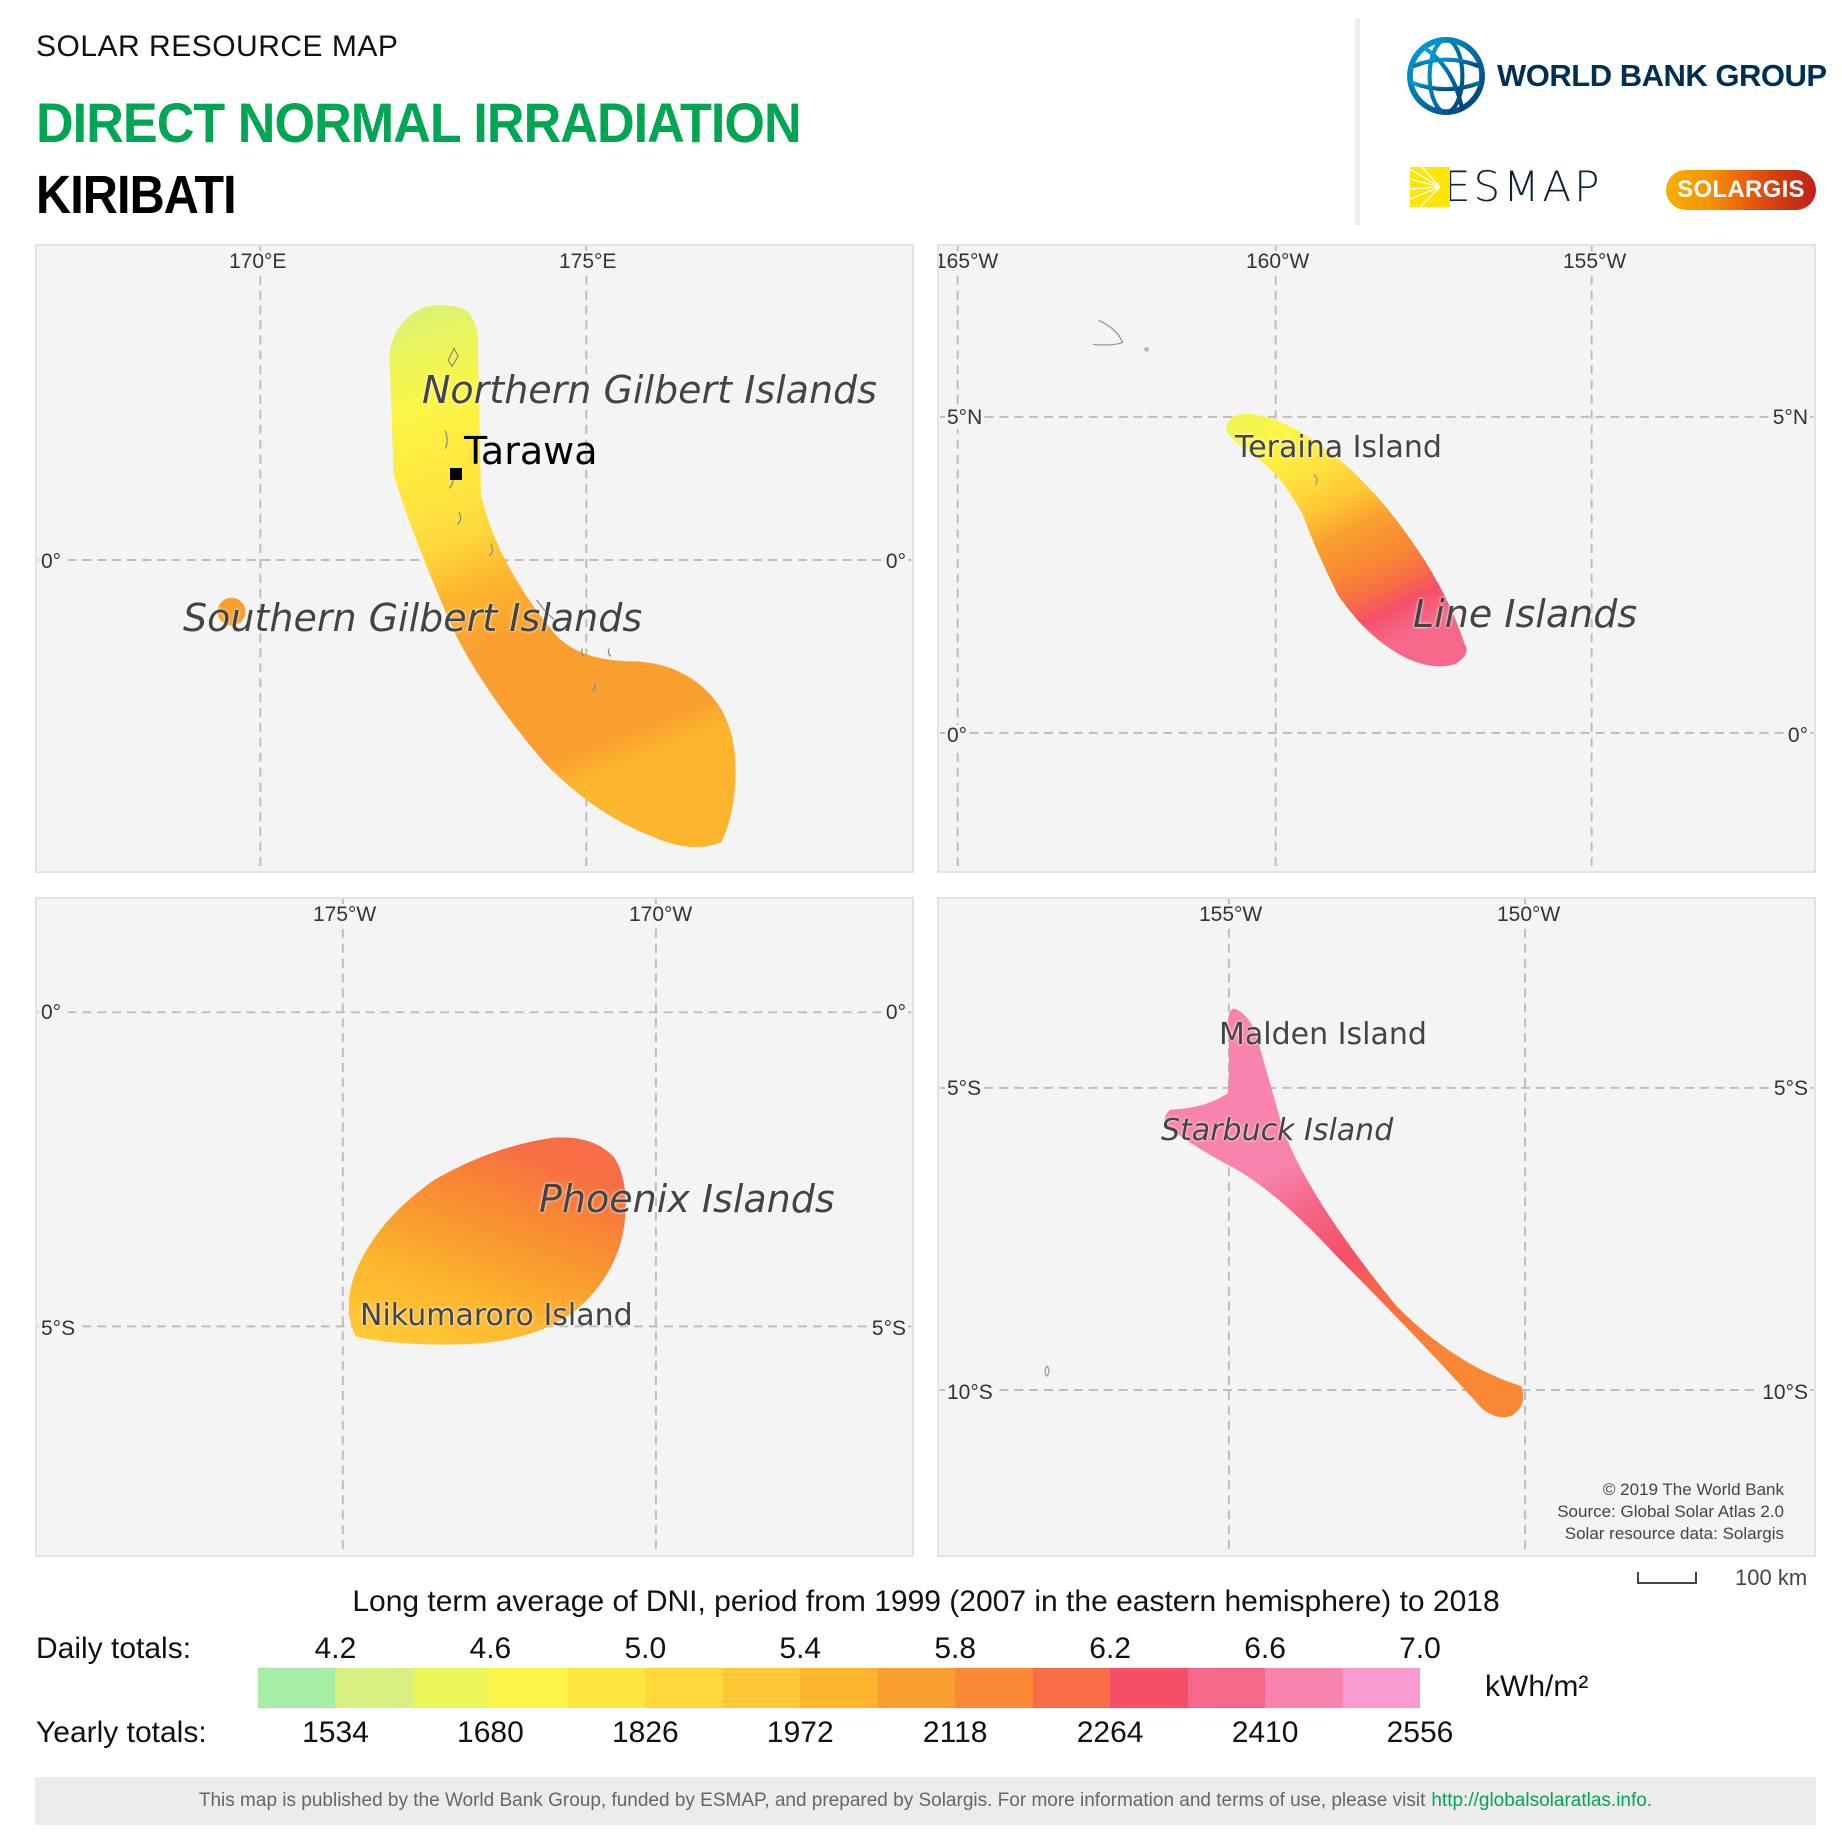 The image size is (1842, 1842). I want to click on legend-yearly-value: 1972, so click(800, 1732).